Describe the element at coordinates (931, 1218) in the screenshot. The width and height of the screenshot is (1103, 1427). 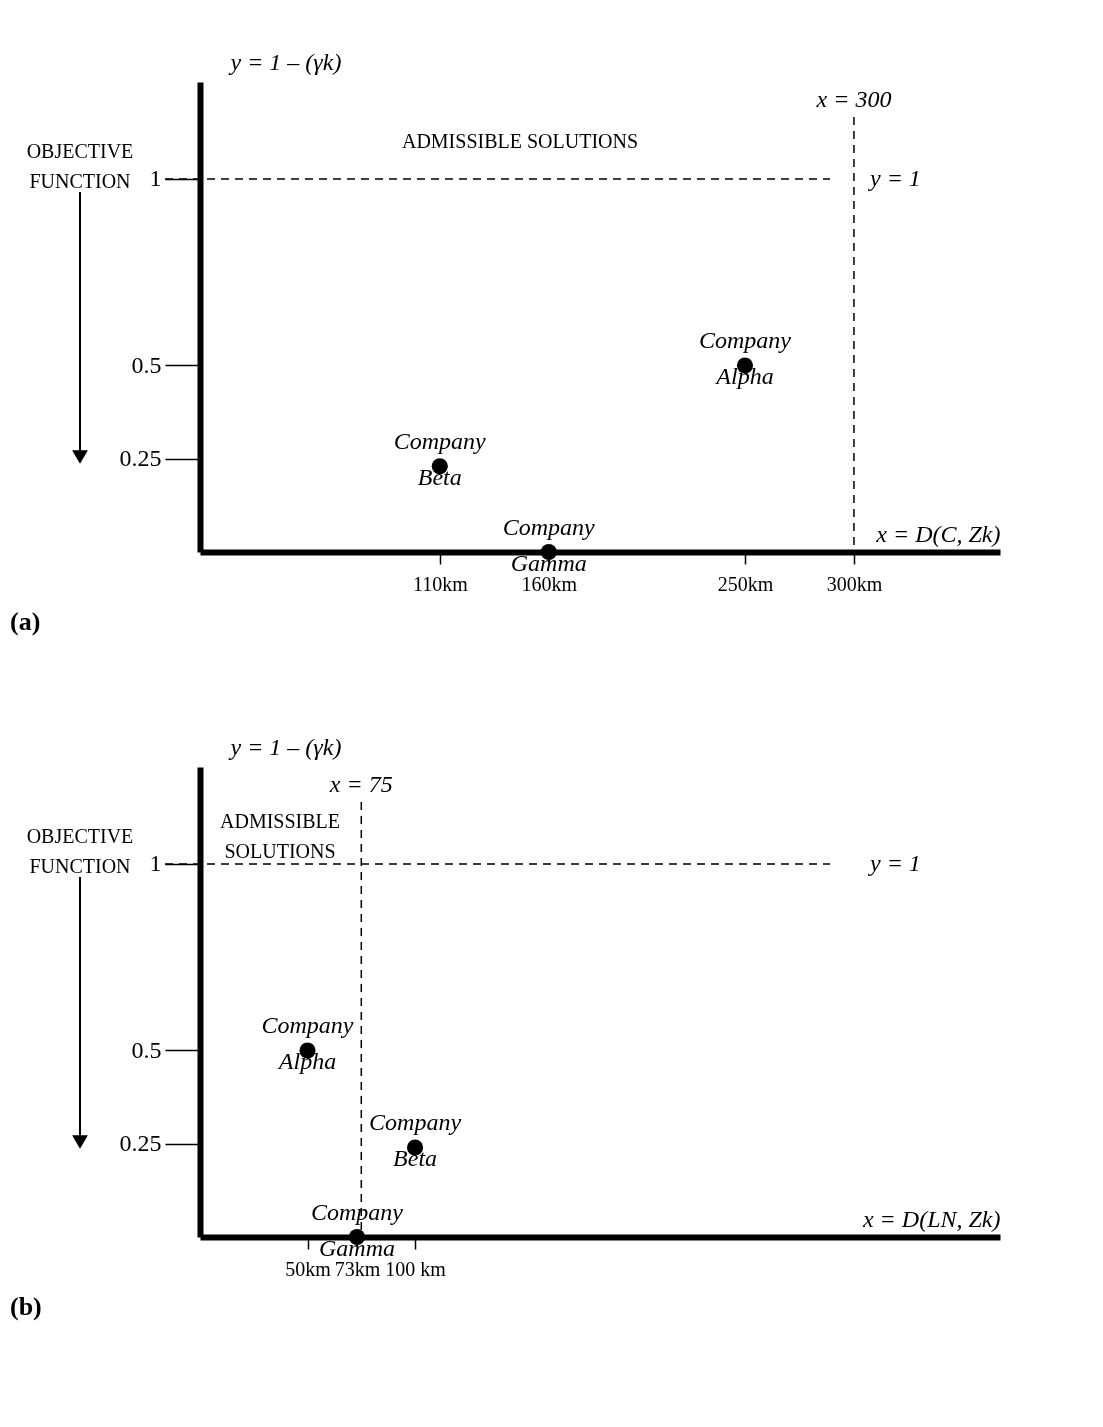
I see `x-axis-title: x = D(LN, Zk)` at that location.